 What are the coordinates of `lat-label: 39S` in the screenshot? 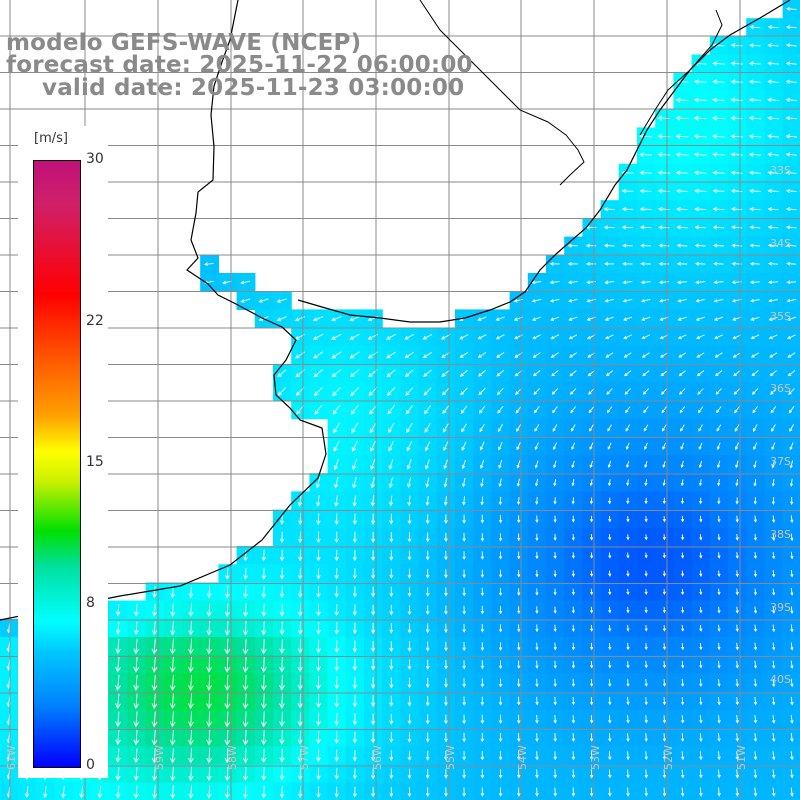 It's located at (780, 607).